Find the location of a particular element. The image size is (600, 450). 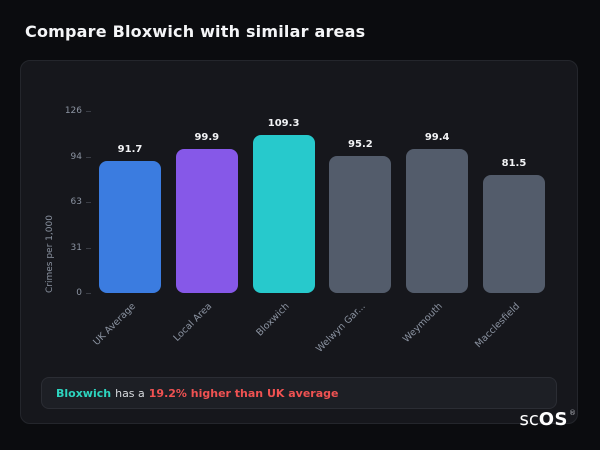

bar-value-label: 109.3 is located at coordinates (283, 124).